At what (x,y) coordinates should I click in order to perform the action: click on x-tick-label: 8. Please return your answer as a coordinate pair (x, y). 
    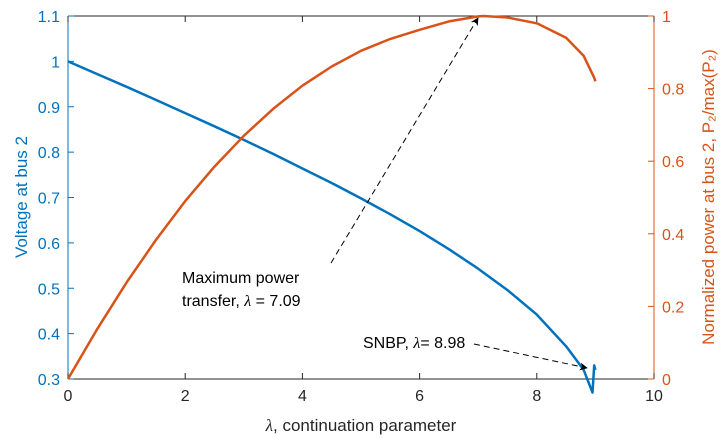
    Looking at the image, I should click on (536, 396).